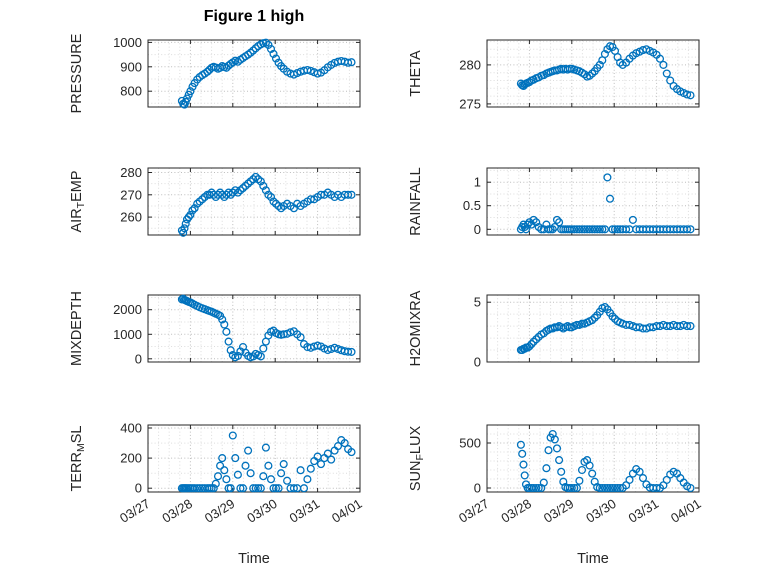 This screenshot has width=778, height=583. I want to click on y-tick-label: 0.5, so click(472, 205).